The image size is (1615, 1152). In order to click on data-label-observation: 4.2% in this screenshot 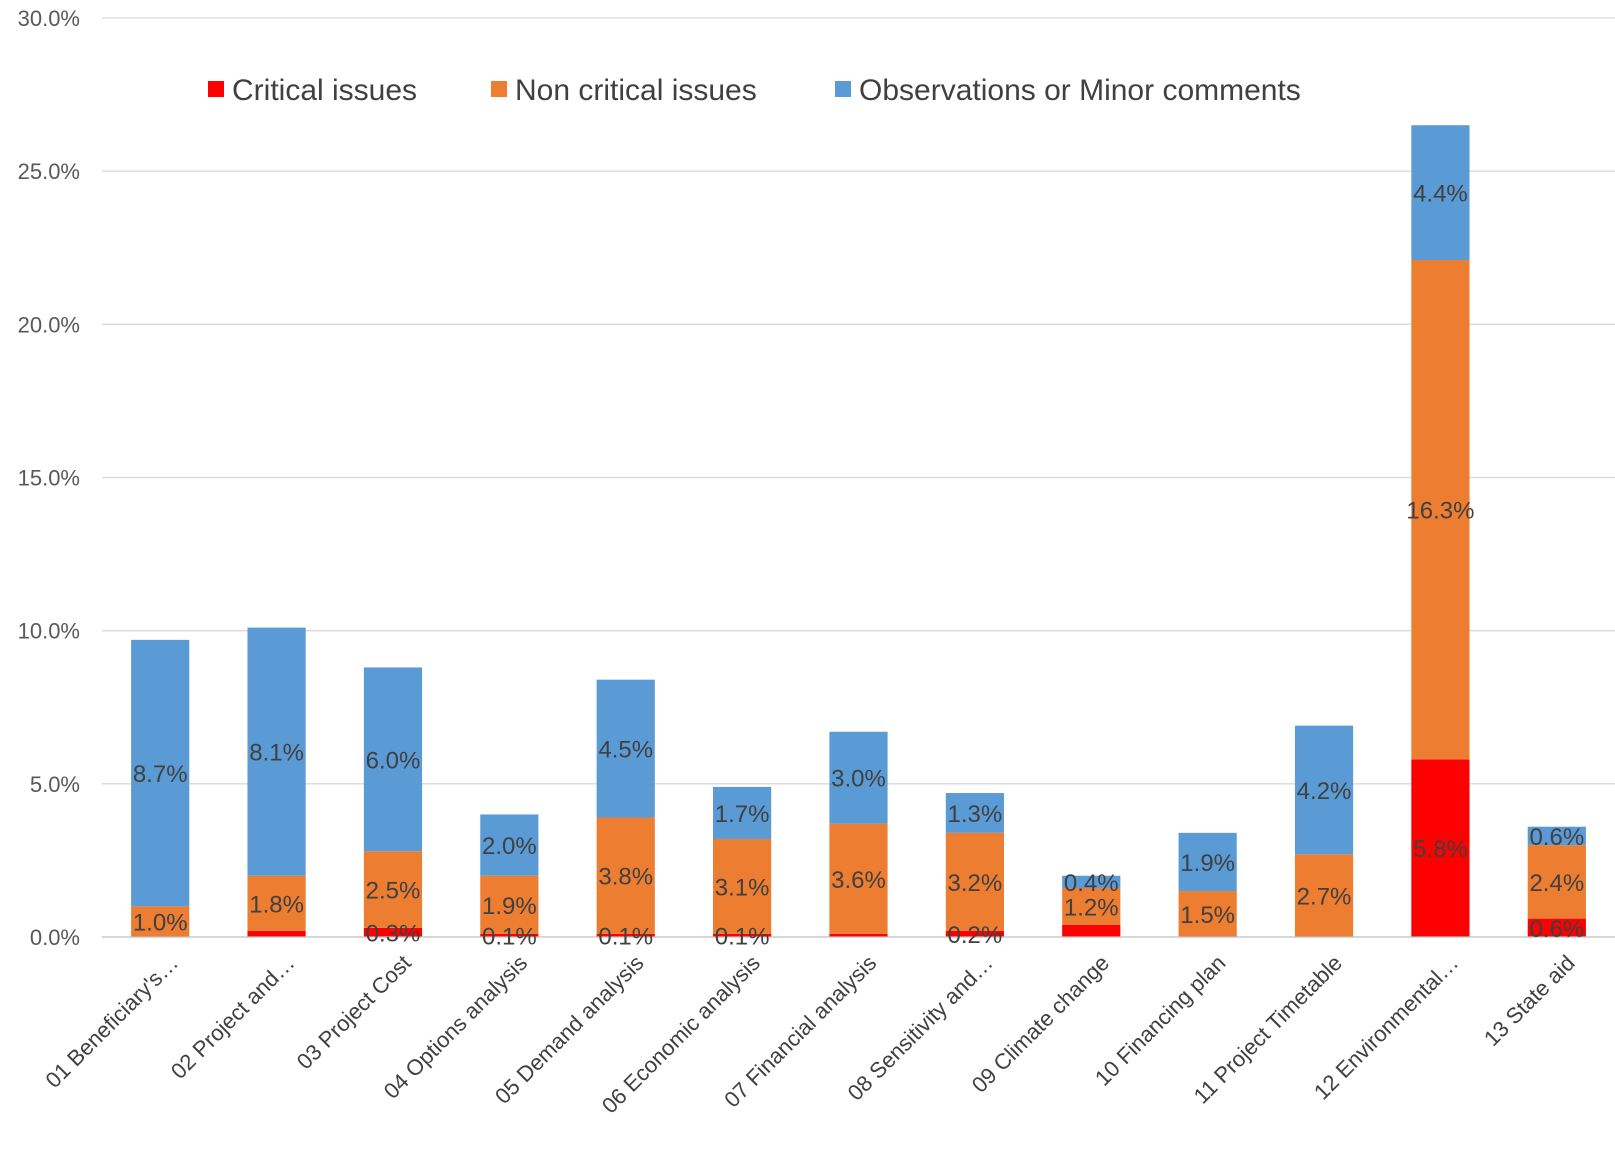, I will do `click(1324, 791)`.